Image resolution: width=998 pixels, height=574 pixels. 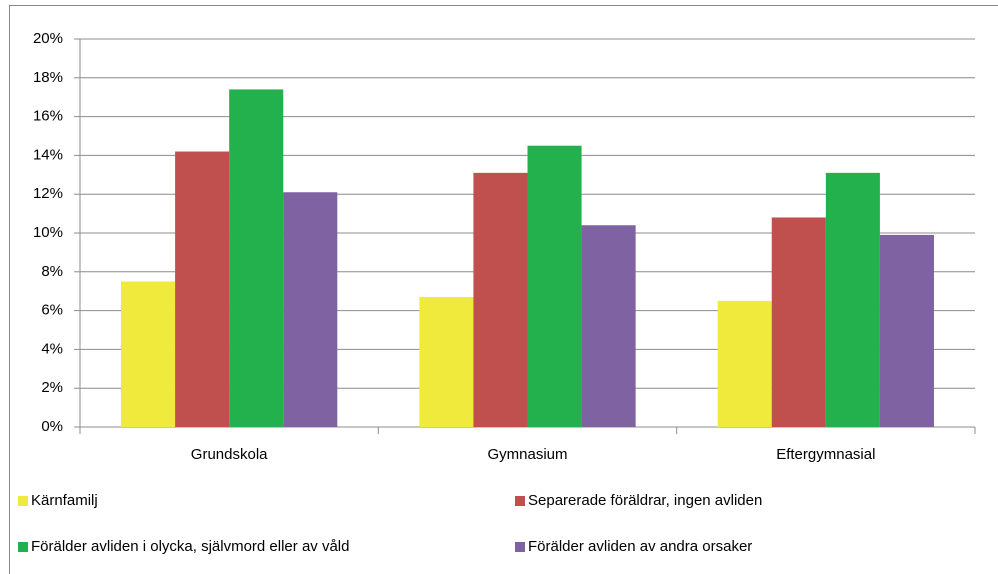 What do you see at coordinates (640, 546) in the screenshot?
I see `legend-label: Förälder avliden av andra orsaker` at bounding box center [640, 546].